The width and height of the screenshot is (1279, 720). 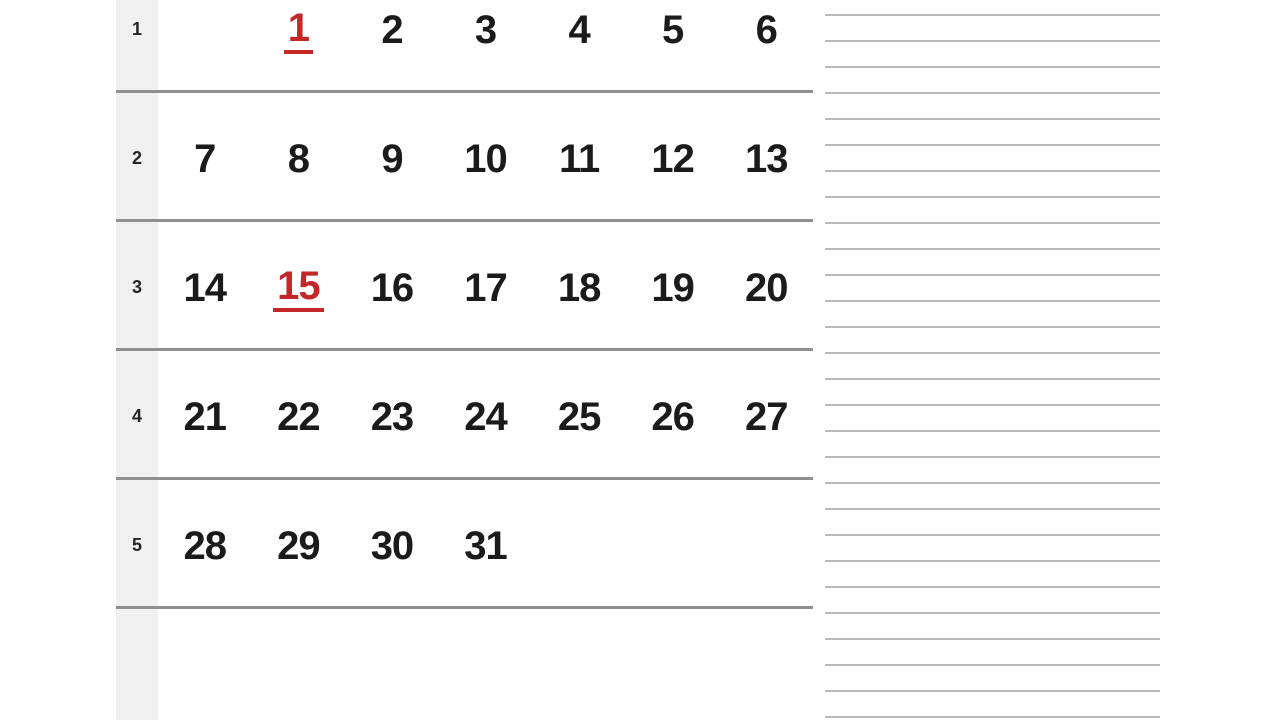 I want to click on week-row: 4 21 22 23 24 25 26 27, so click(x=464, y=415).